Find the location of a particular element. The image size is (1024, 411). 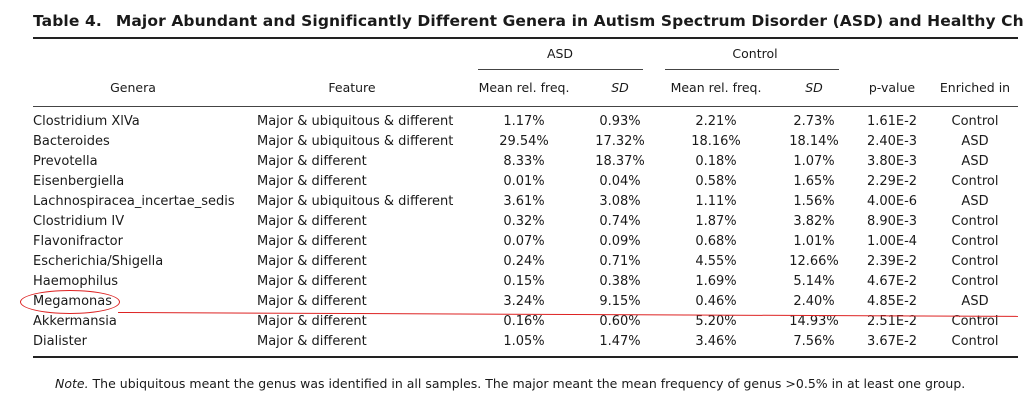

cell-genera: Escherichia/Shigella is located at coordinates (98, 261).